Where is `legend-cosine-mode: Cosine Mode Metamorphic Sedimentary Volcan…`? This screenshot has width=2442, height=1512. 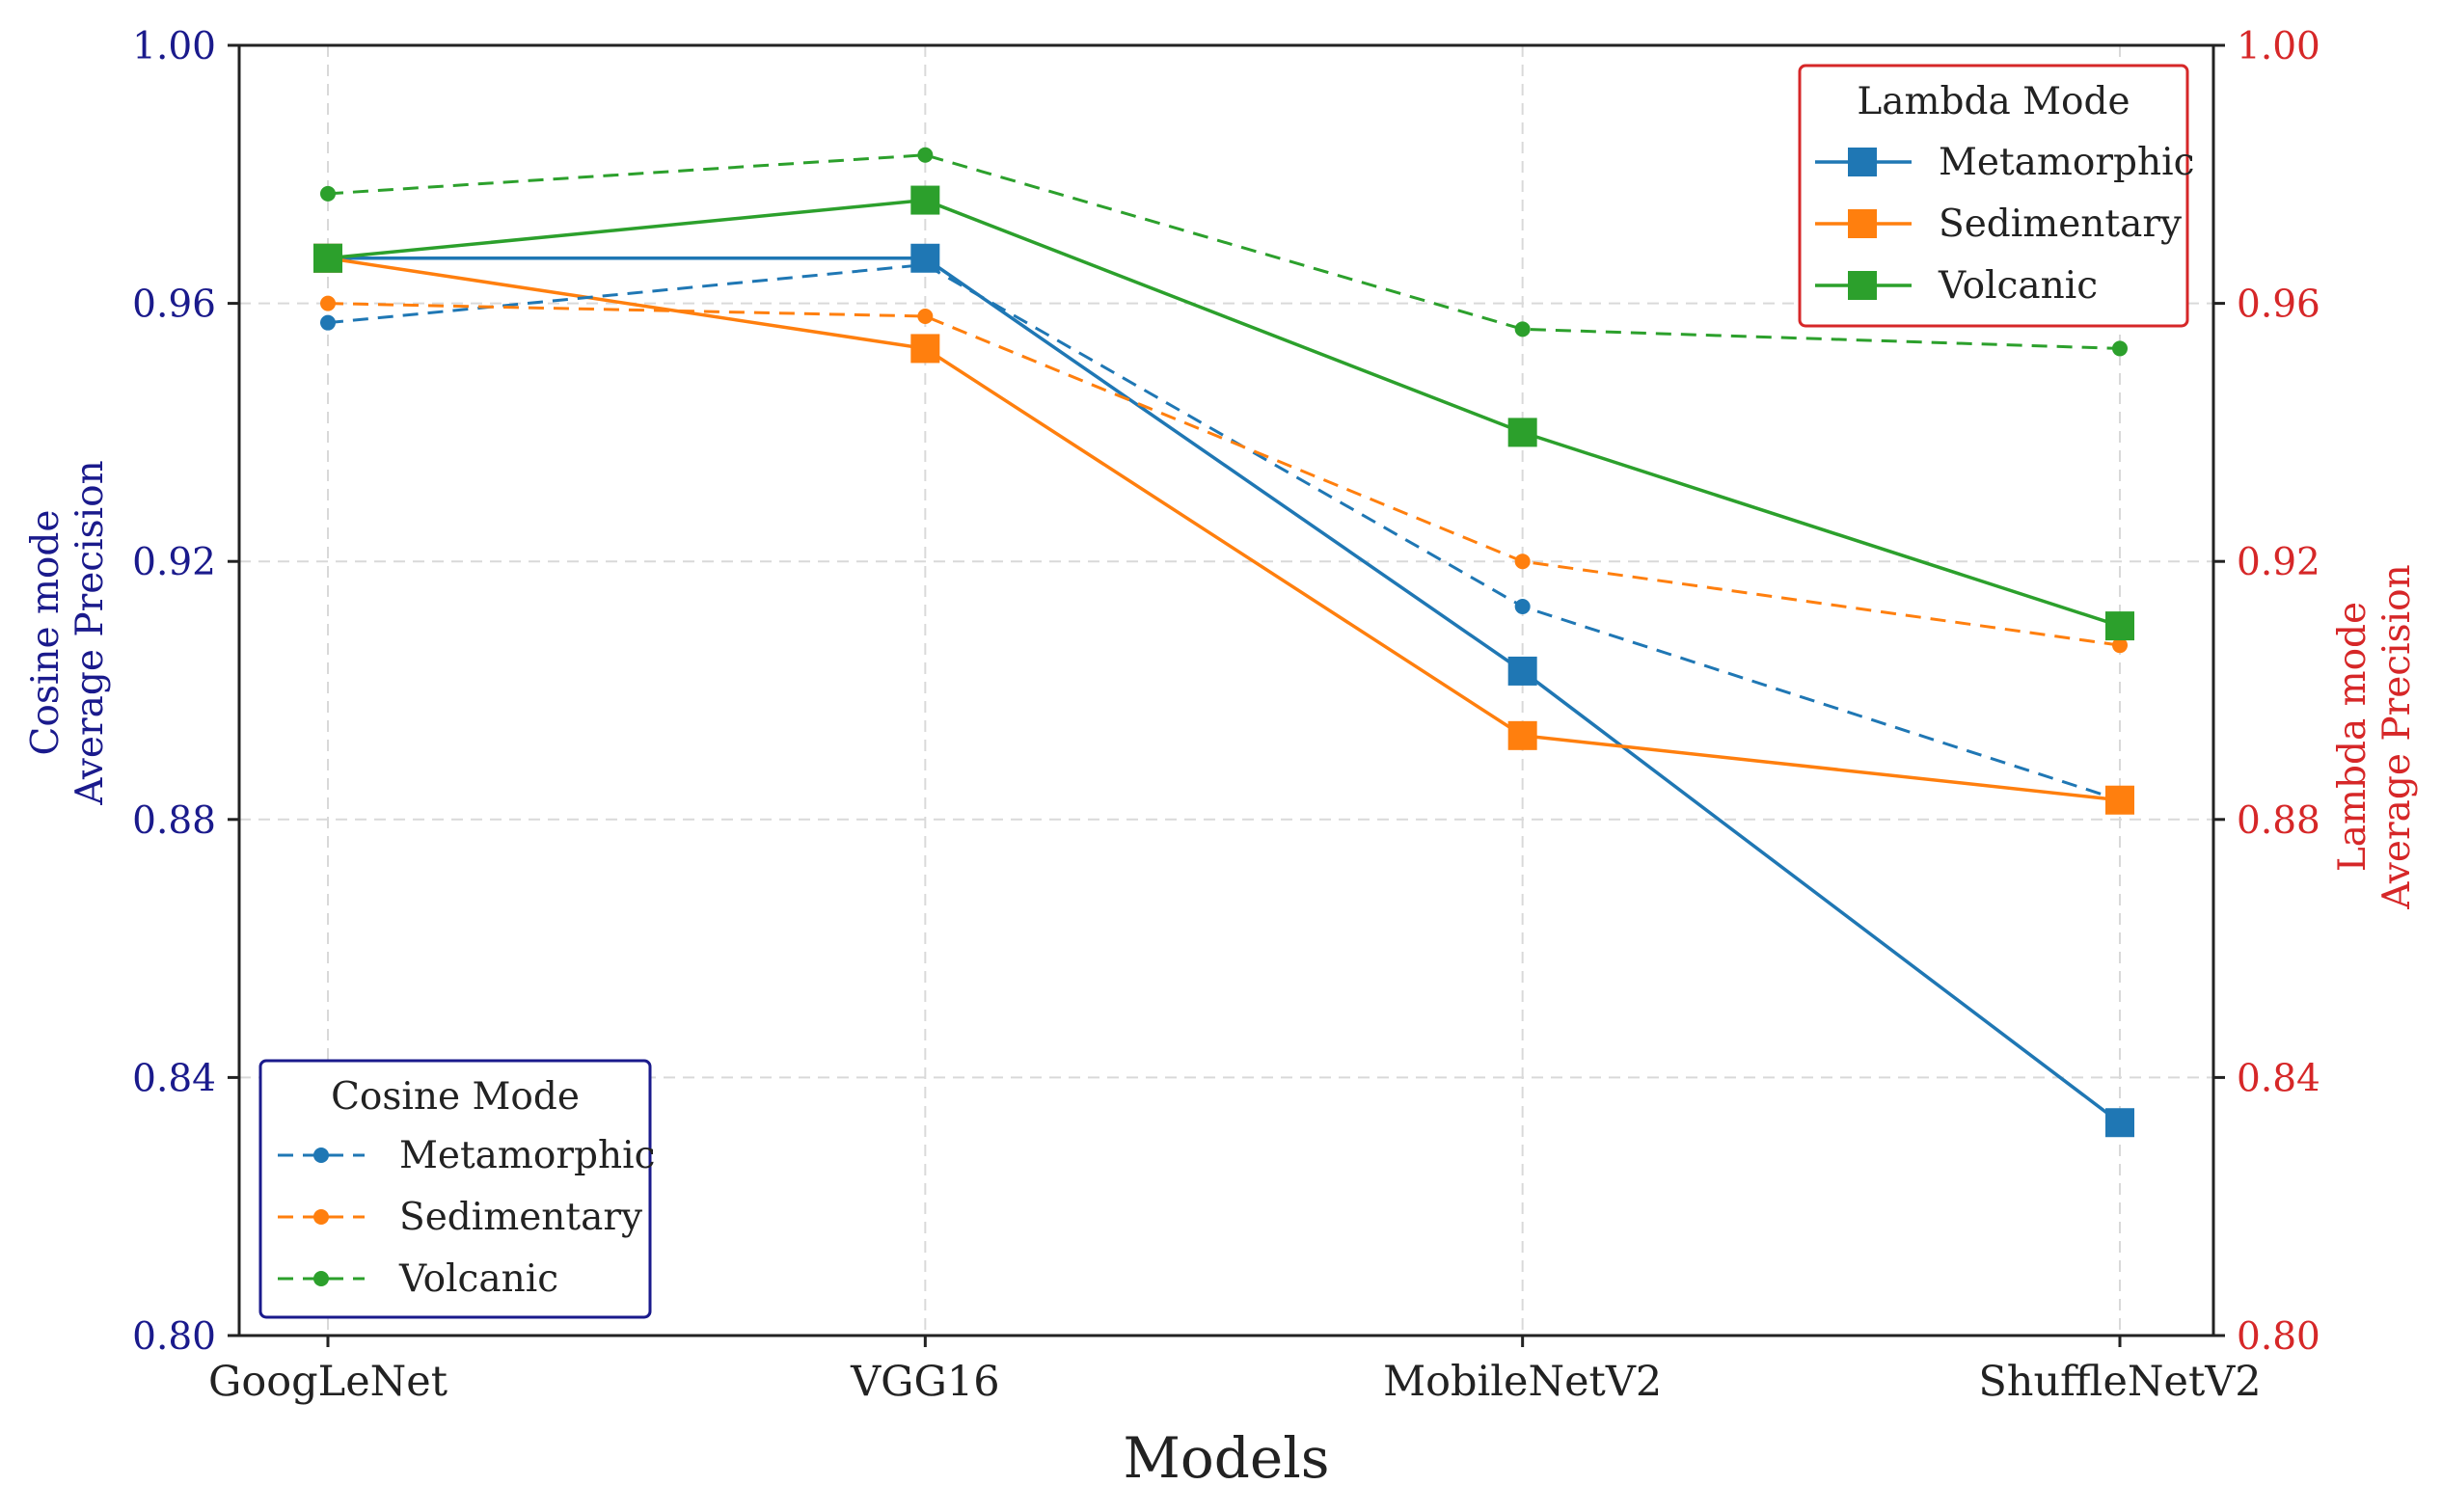 legend-cosine-mode: Cosine Mode Metamorphic Sedimentary Volcan… is located at coordinates (456, 1189).